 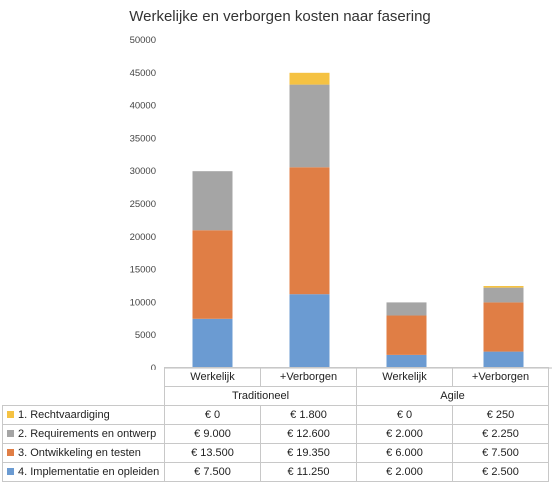 I want to click on legend-label: 4. Implementatie en opleiden, so click(x=89, y=472).